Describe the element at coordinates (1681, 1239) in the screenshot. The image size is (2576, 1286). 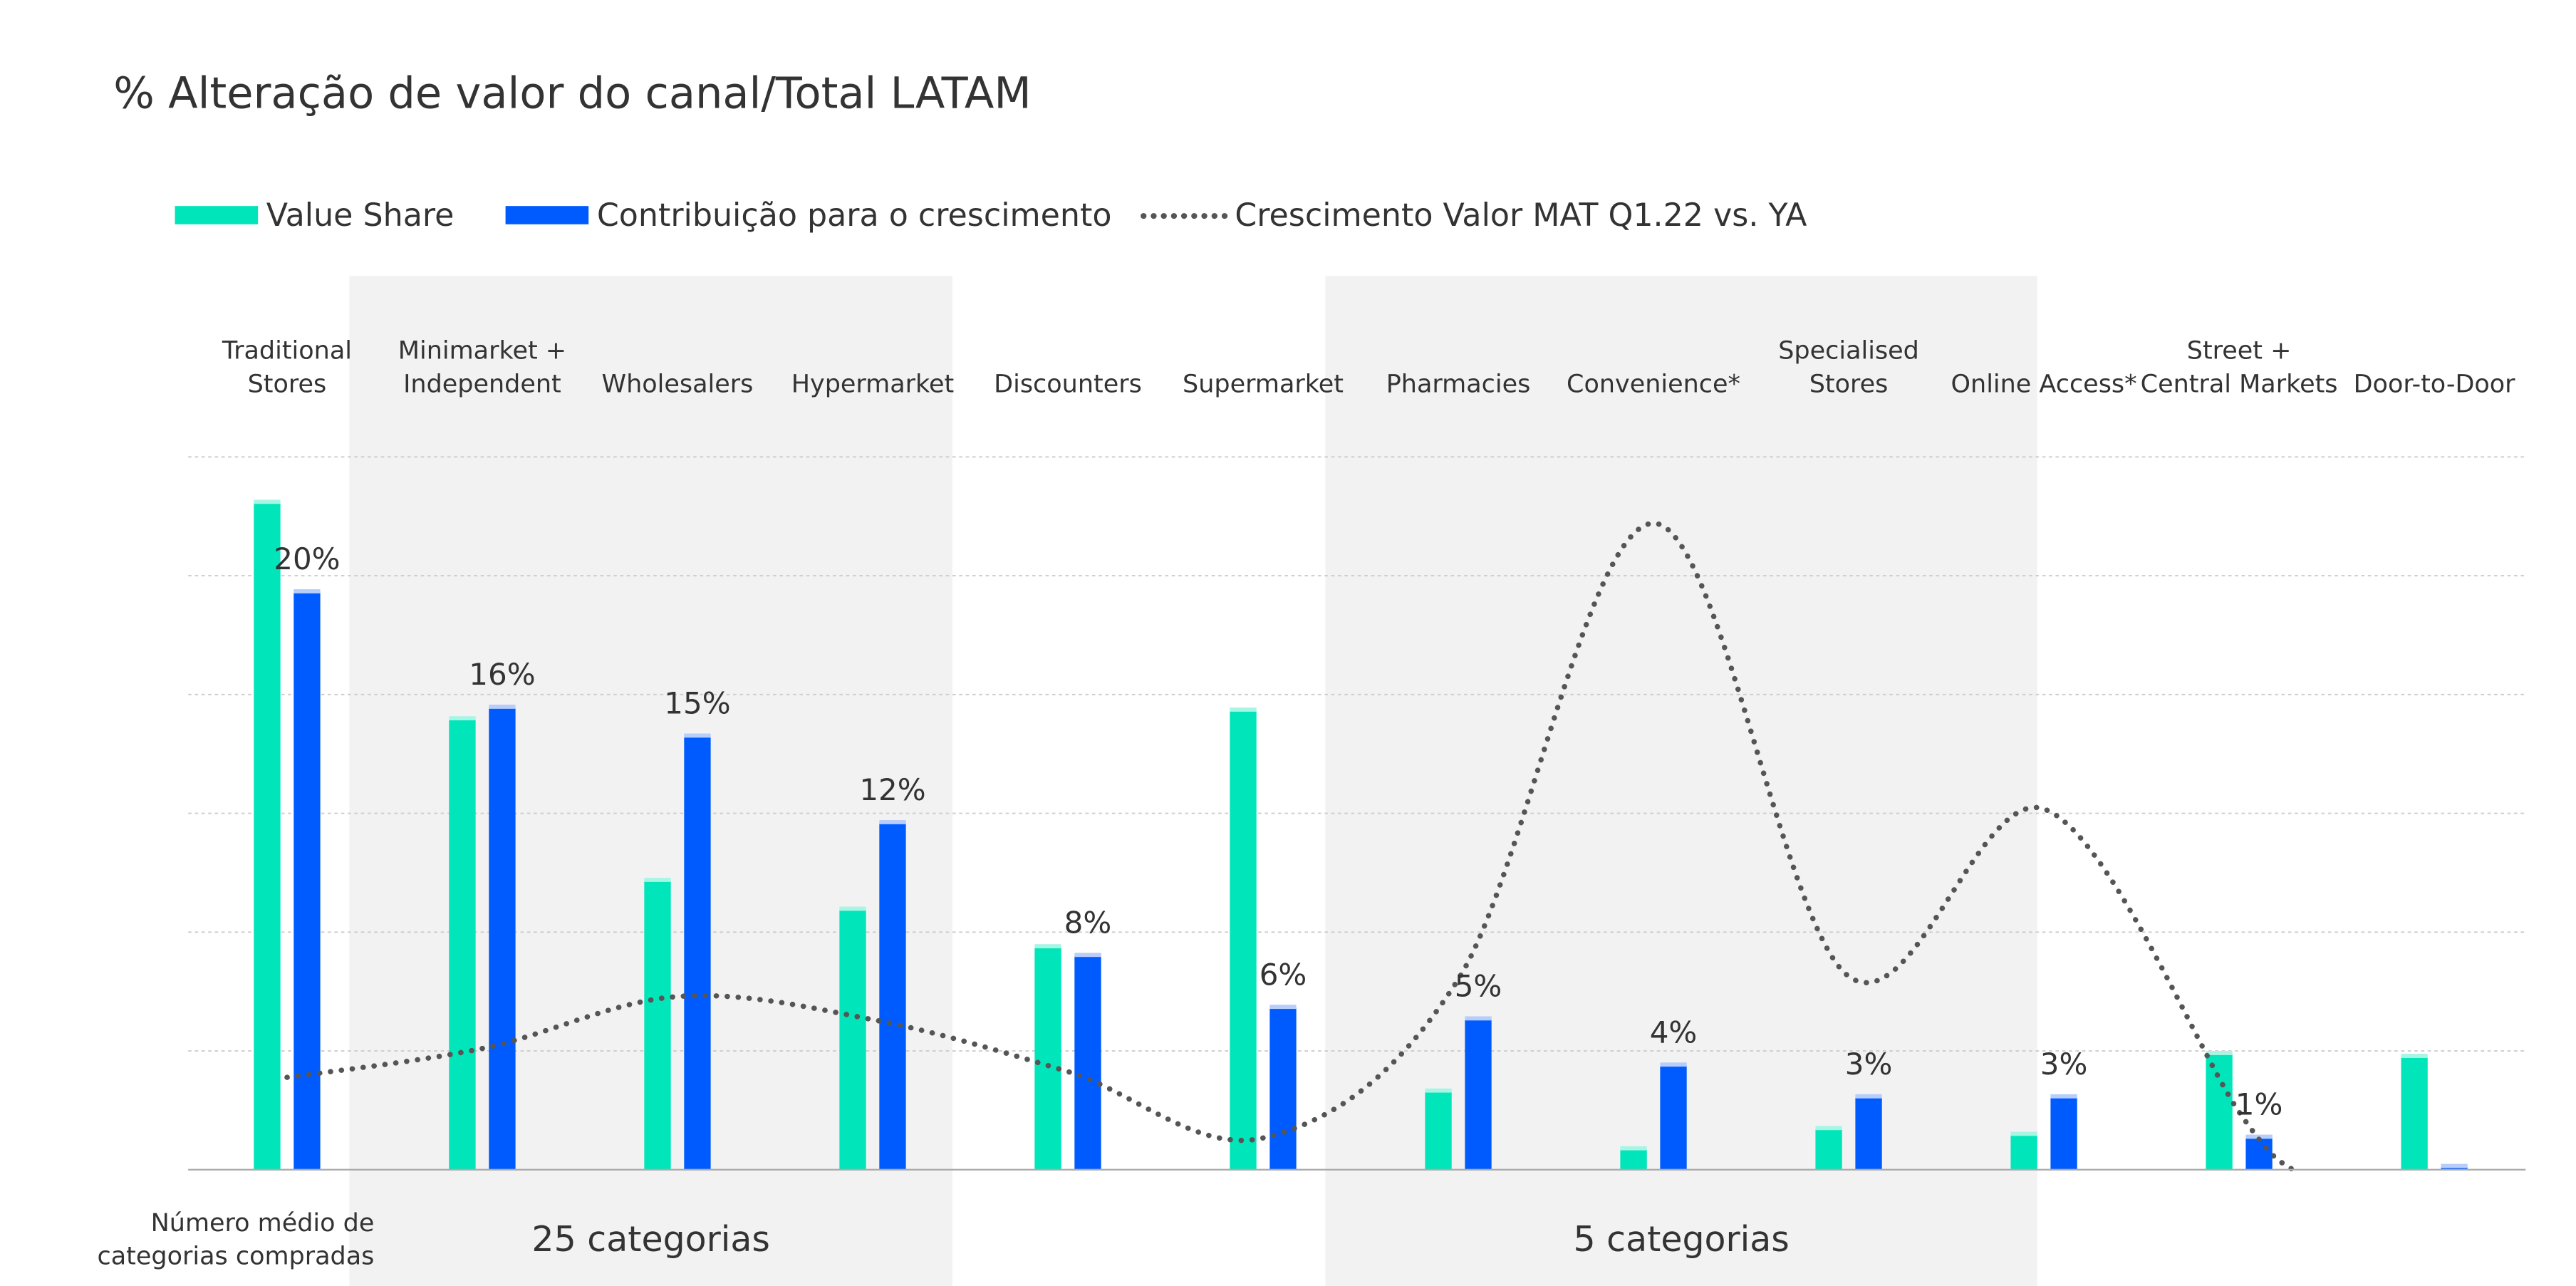
I see `group-label: 5 categorias` at that location.